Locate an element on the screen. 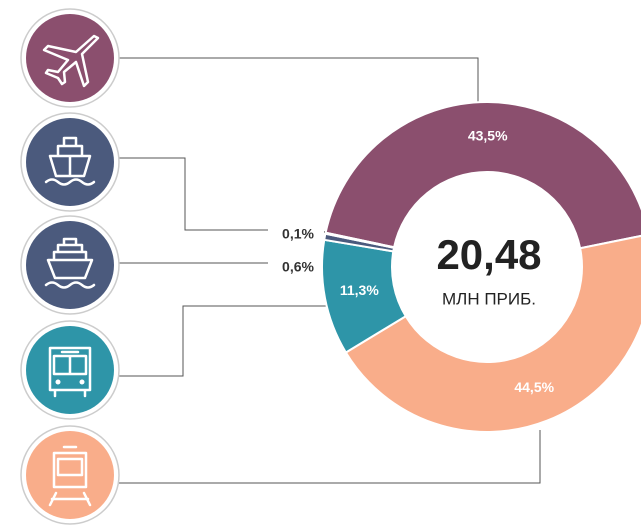 The width and height of the screenshot is (641, 532). plane-icon is located at coordinates (70, 58).